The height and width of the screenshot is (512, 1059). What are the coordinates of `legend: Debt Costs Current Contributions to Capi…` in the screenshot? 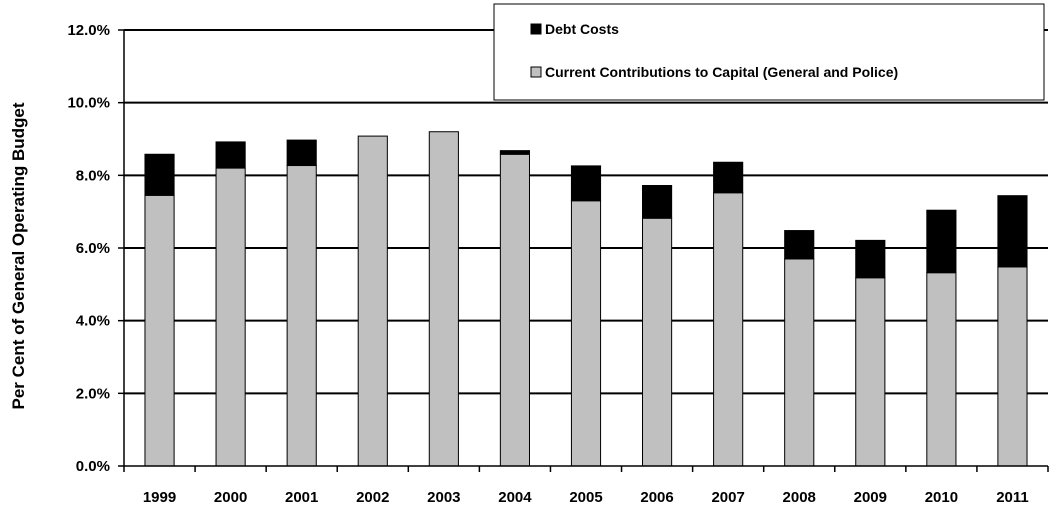 It's located at (769, 52).